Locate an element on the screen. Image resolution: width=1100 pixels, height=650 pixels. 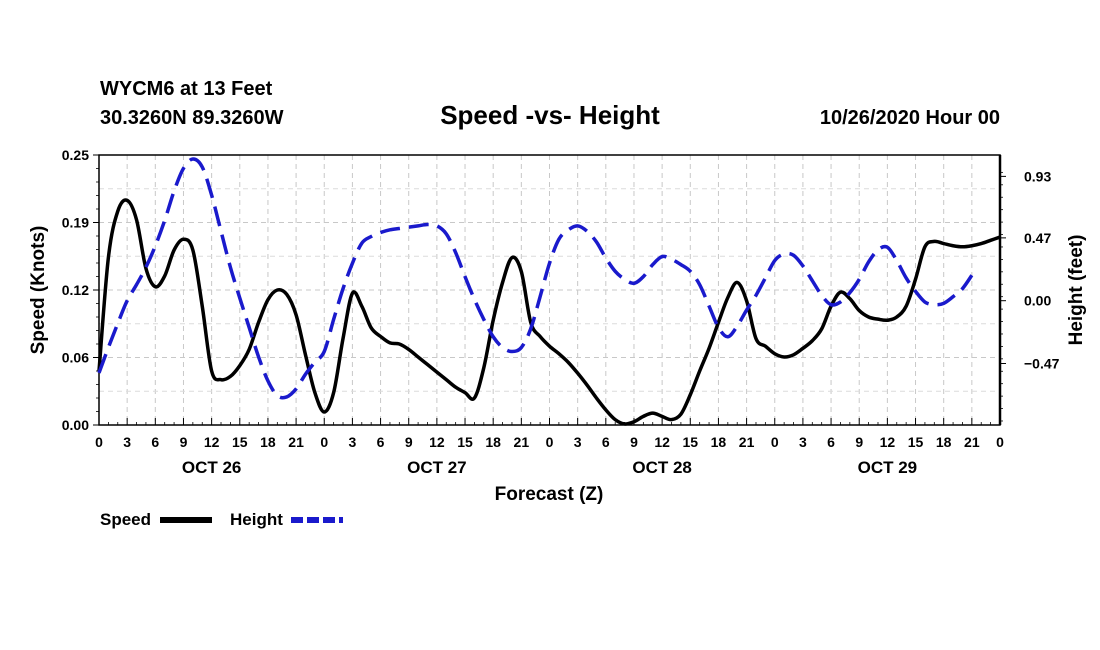
y-left-tick-label: 0.06 is located at coordinates (75, 358).